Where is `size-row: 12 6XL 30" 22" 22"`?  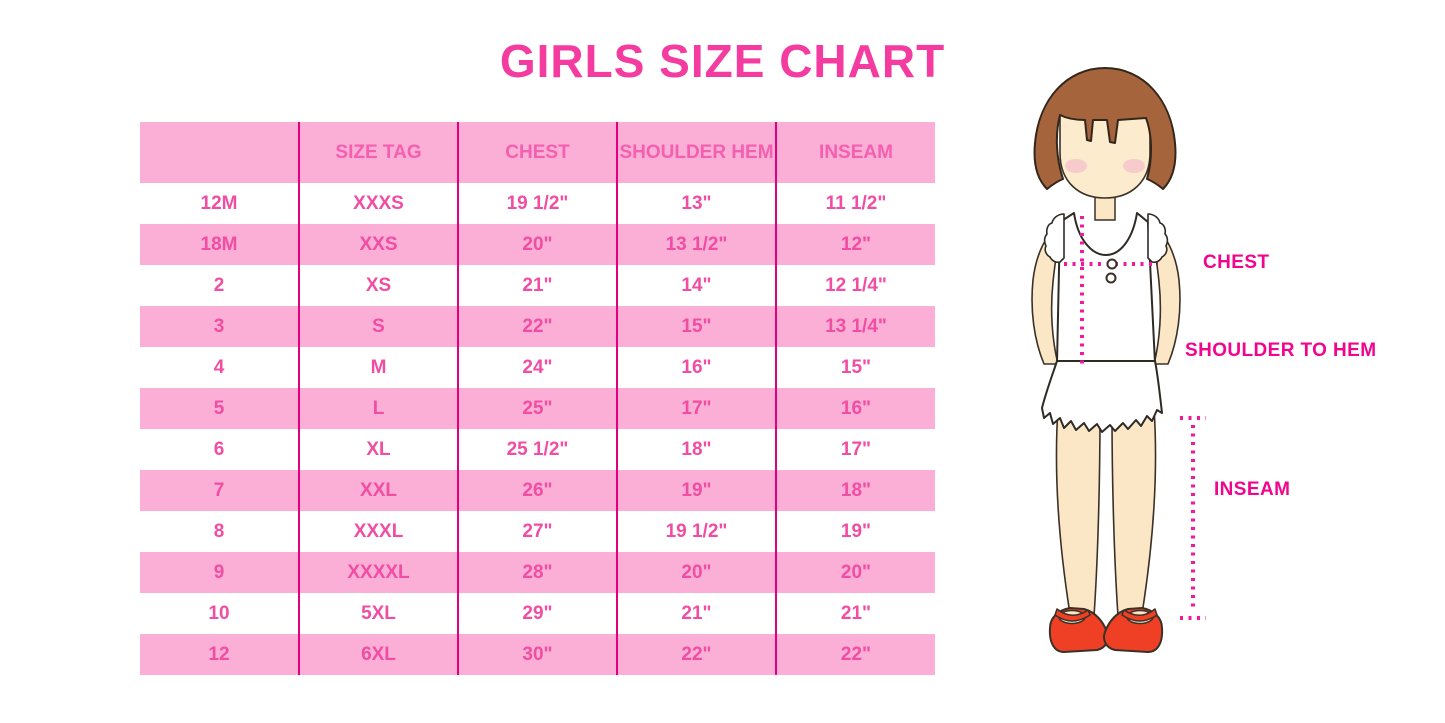 size-row: 12 6XL 30" 22" 22" is located at coordinates (537, 654).